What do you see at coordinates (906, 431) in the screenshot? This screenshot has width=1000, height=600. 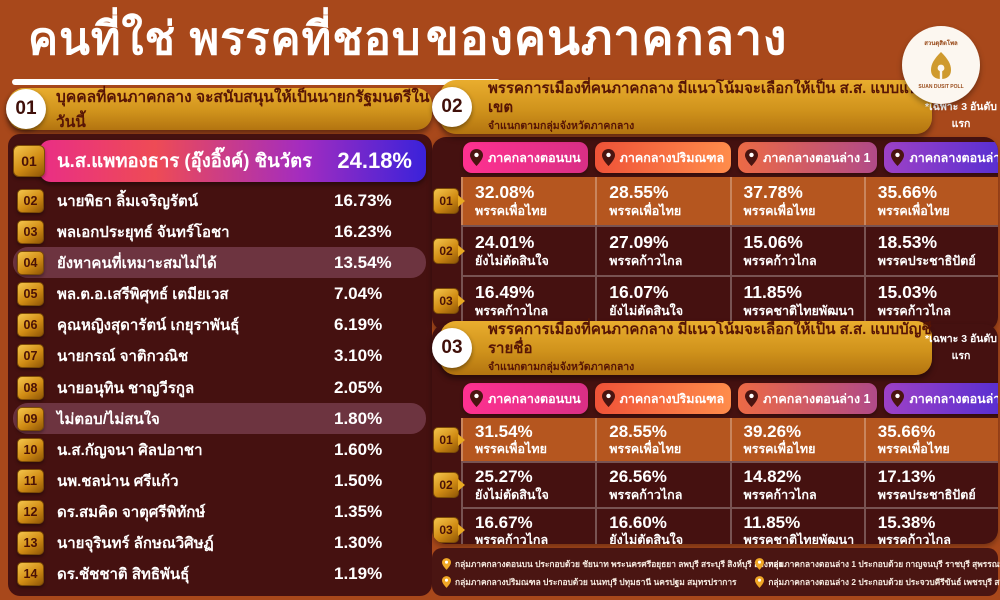 I see `percent: 35.66%` at bounding box center [906, 431].